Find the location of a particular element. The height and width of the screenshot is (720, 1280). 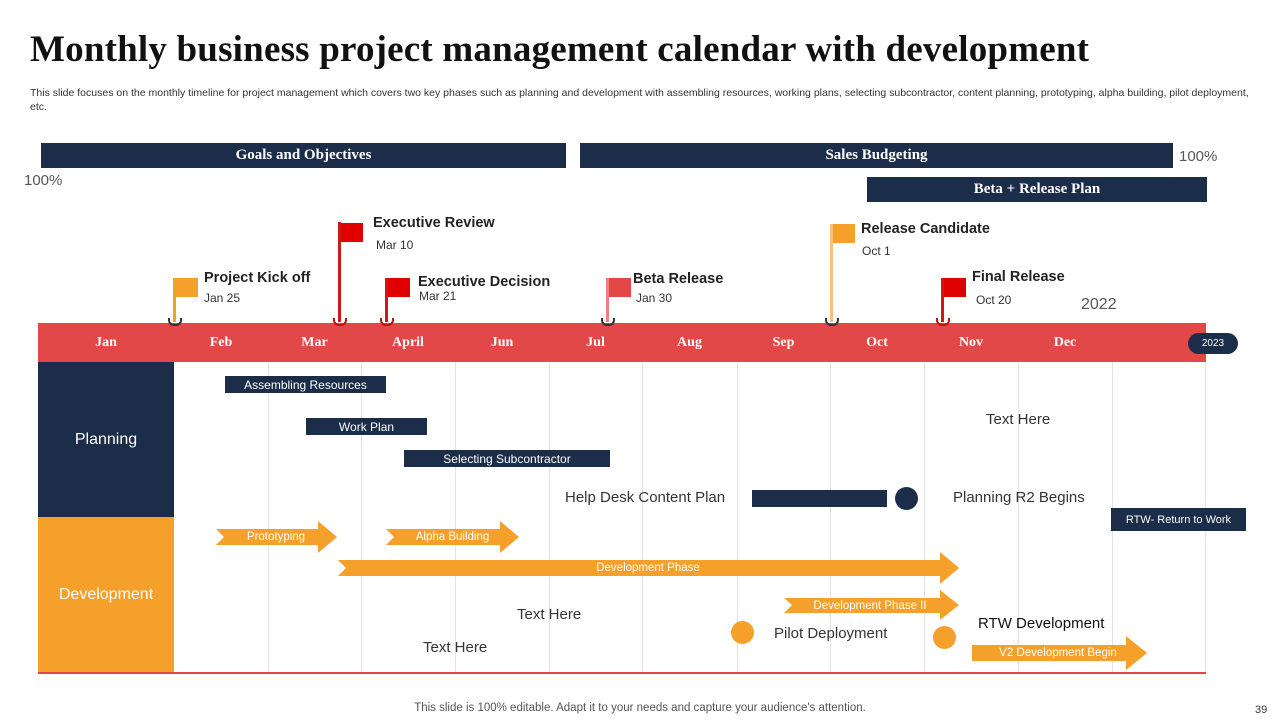

release-candidate-flag-pole is located at coordinates (831, 273).